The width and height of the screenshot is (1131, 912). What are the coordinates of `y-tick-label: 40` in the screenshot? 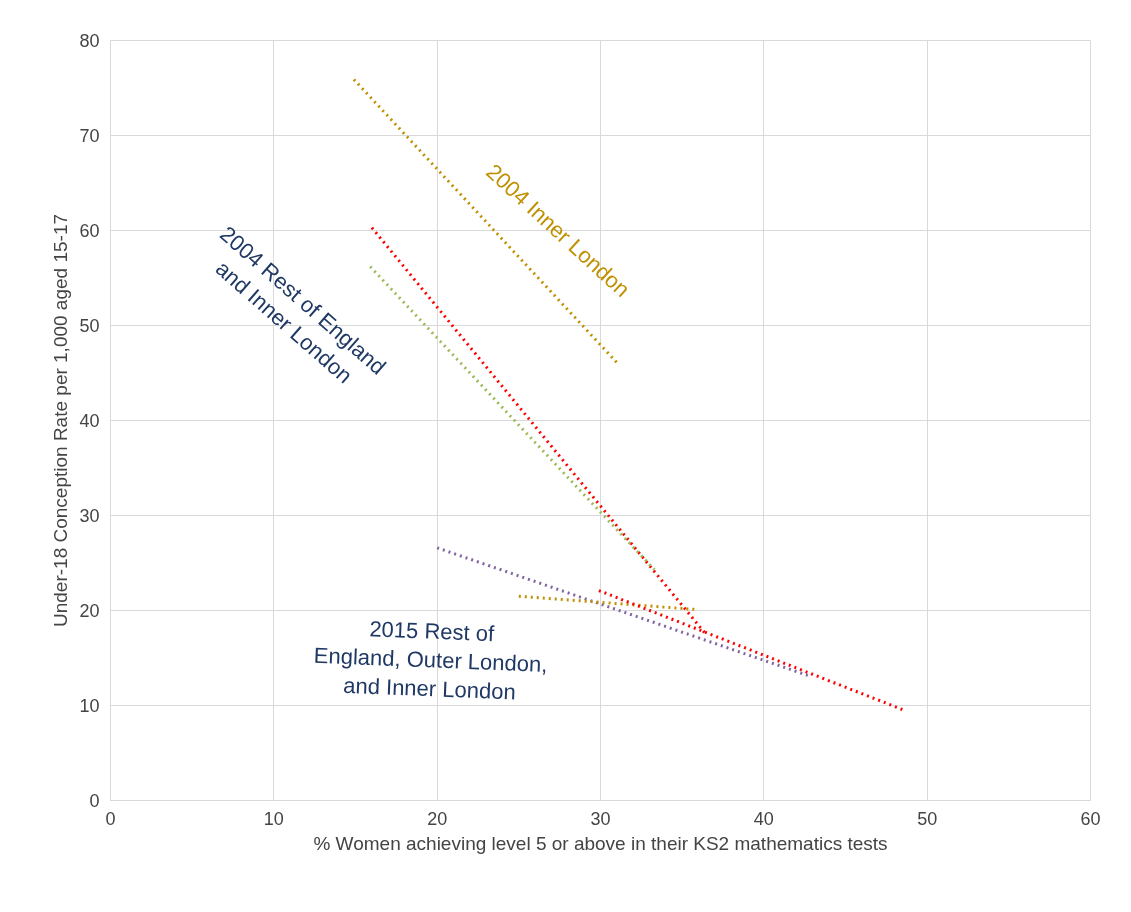 It's located at (89, 421).